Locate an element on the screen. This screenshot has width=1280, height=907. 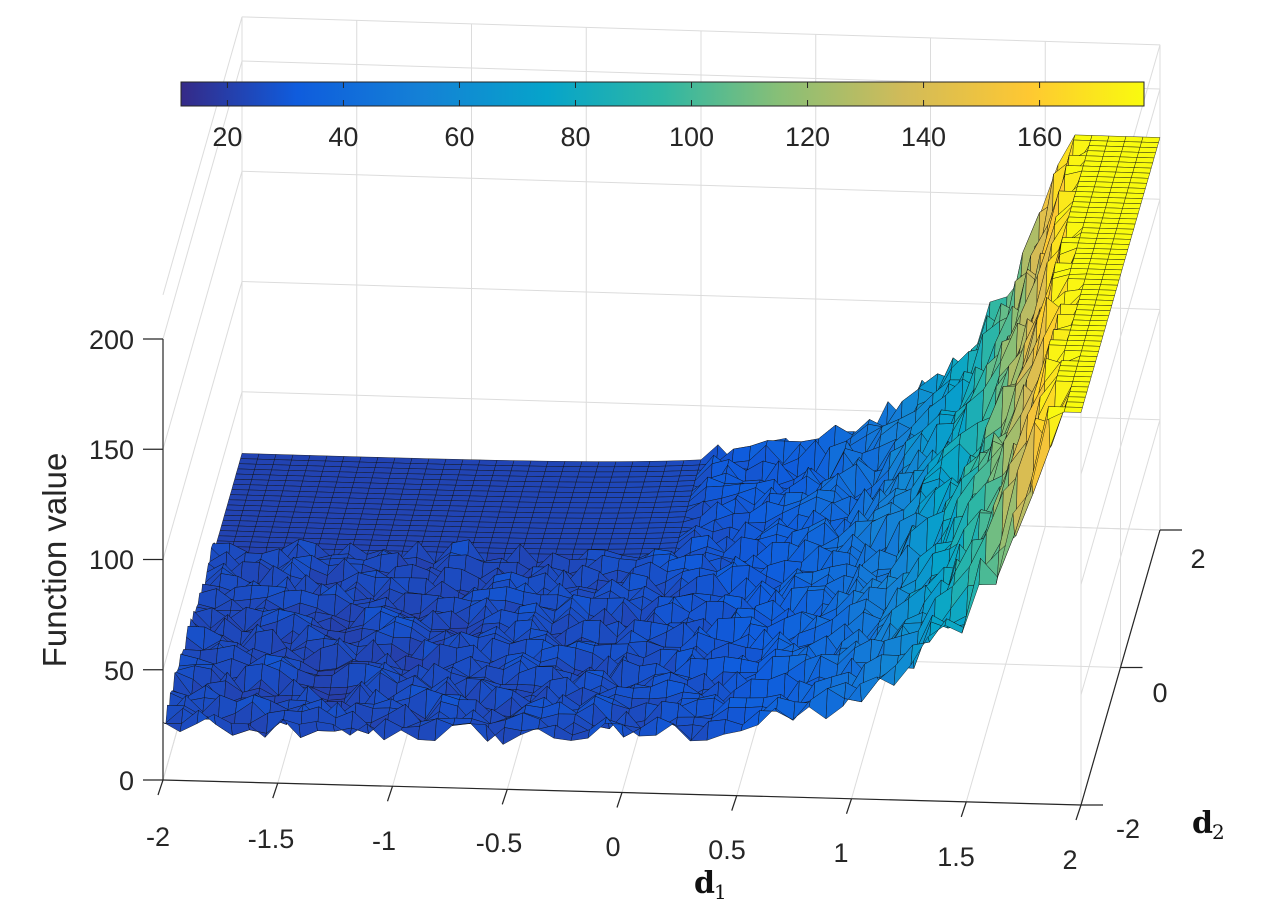
x-axis-label-symbol: d is located at coordinates (704, 883).